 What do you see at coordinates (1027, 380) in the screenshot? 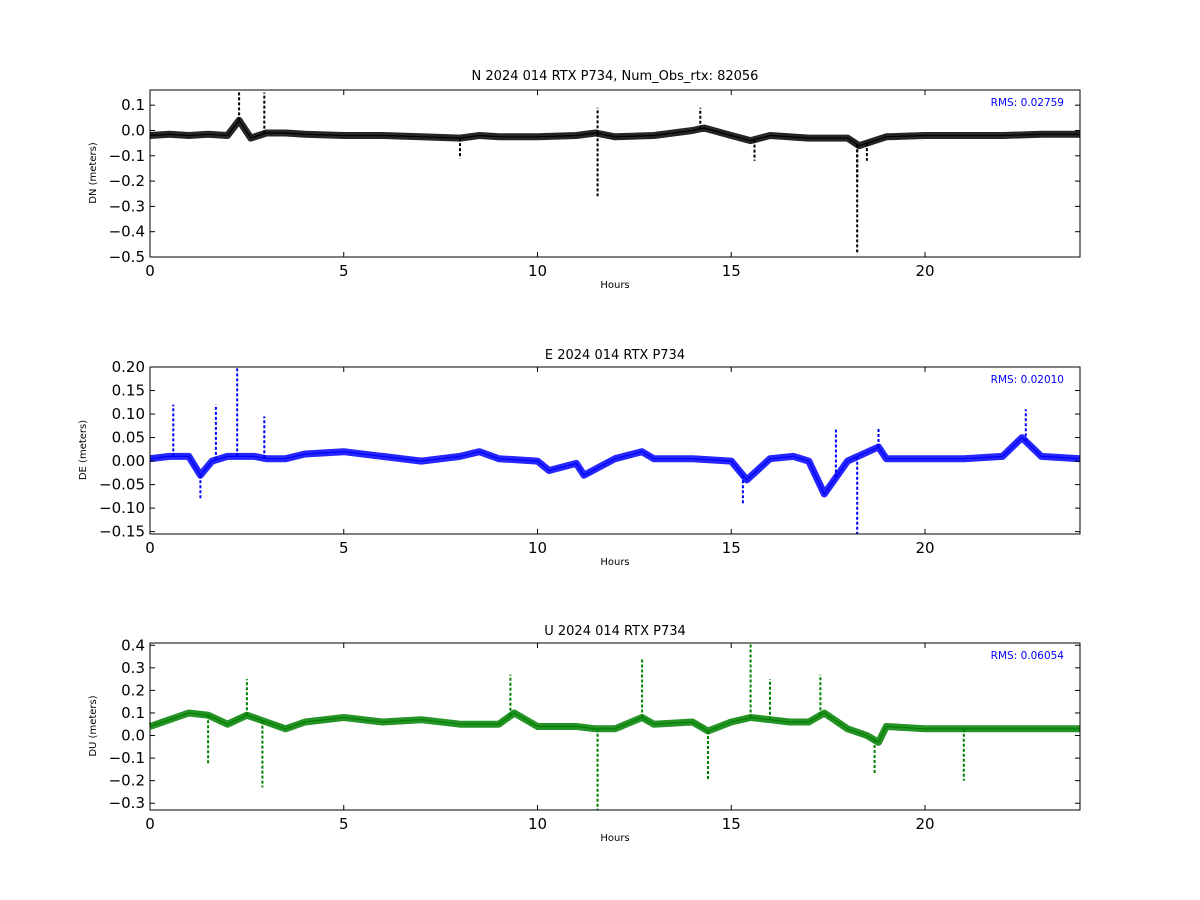
I see `rms-annotation: RMS: 0.02010` at bounding box center [1027, 380].